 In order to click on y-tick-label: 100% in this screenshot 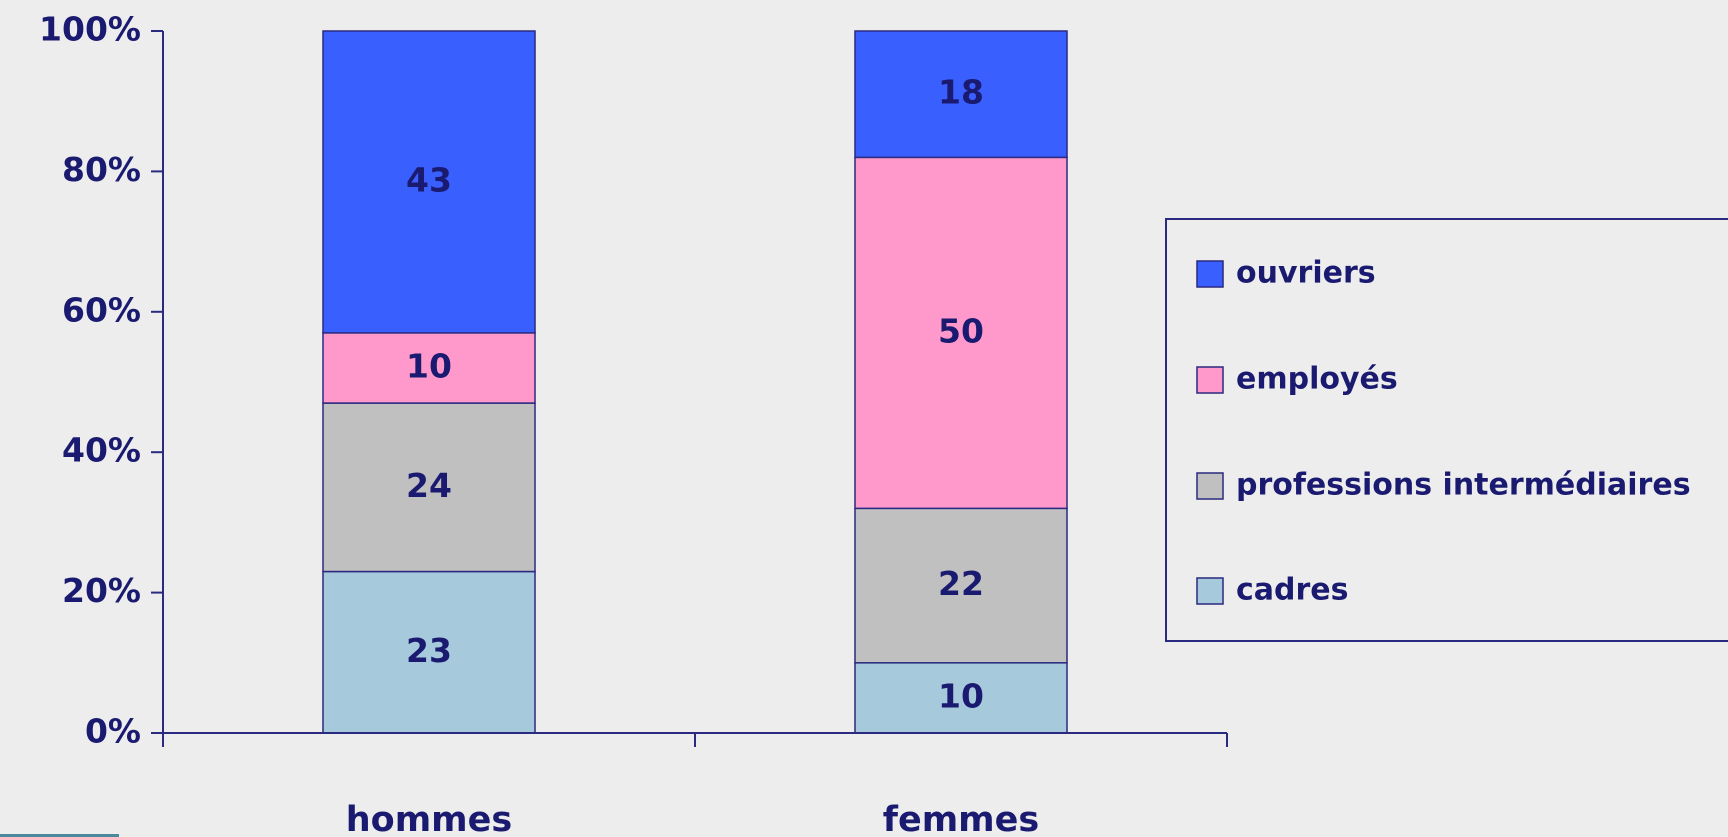, I will do `click(90, 29)`.